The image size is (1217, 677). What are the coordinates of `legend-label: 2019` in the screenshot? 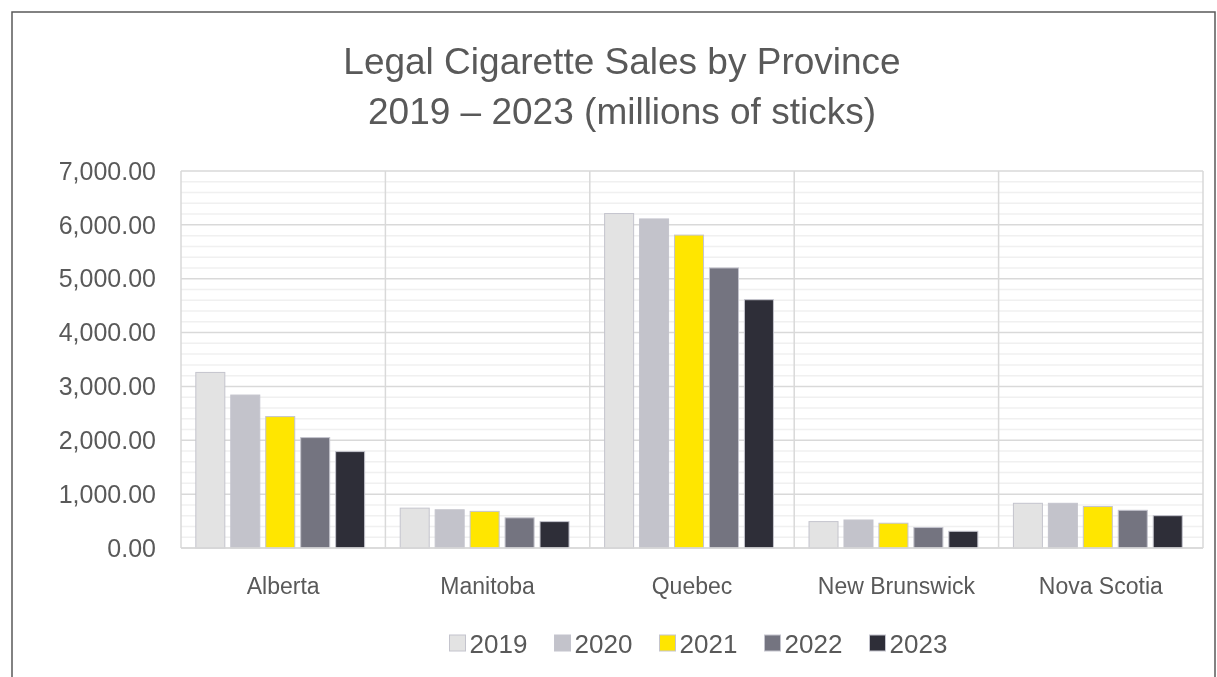 It's located at (498, 644).